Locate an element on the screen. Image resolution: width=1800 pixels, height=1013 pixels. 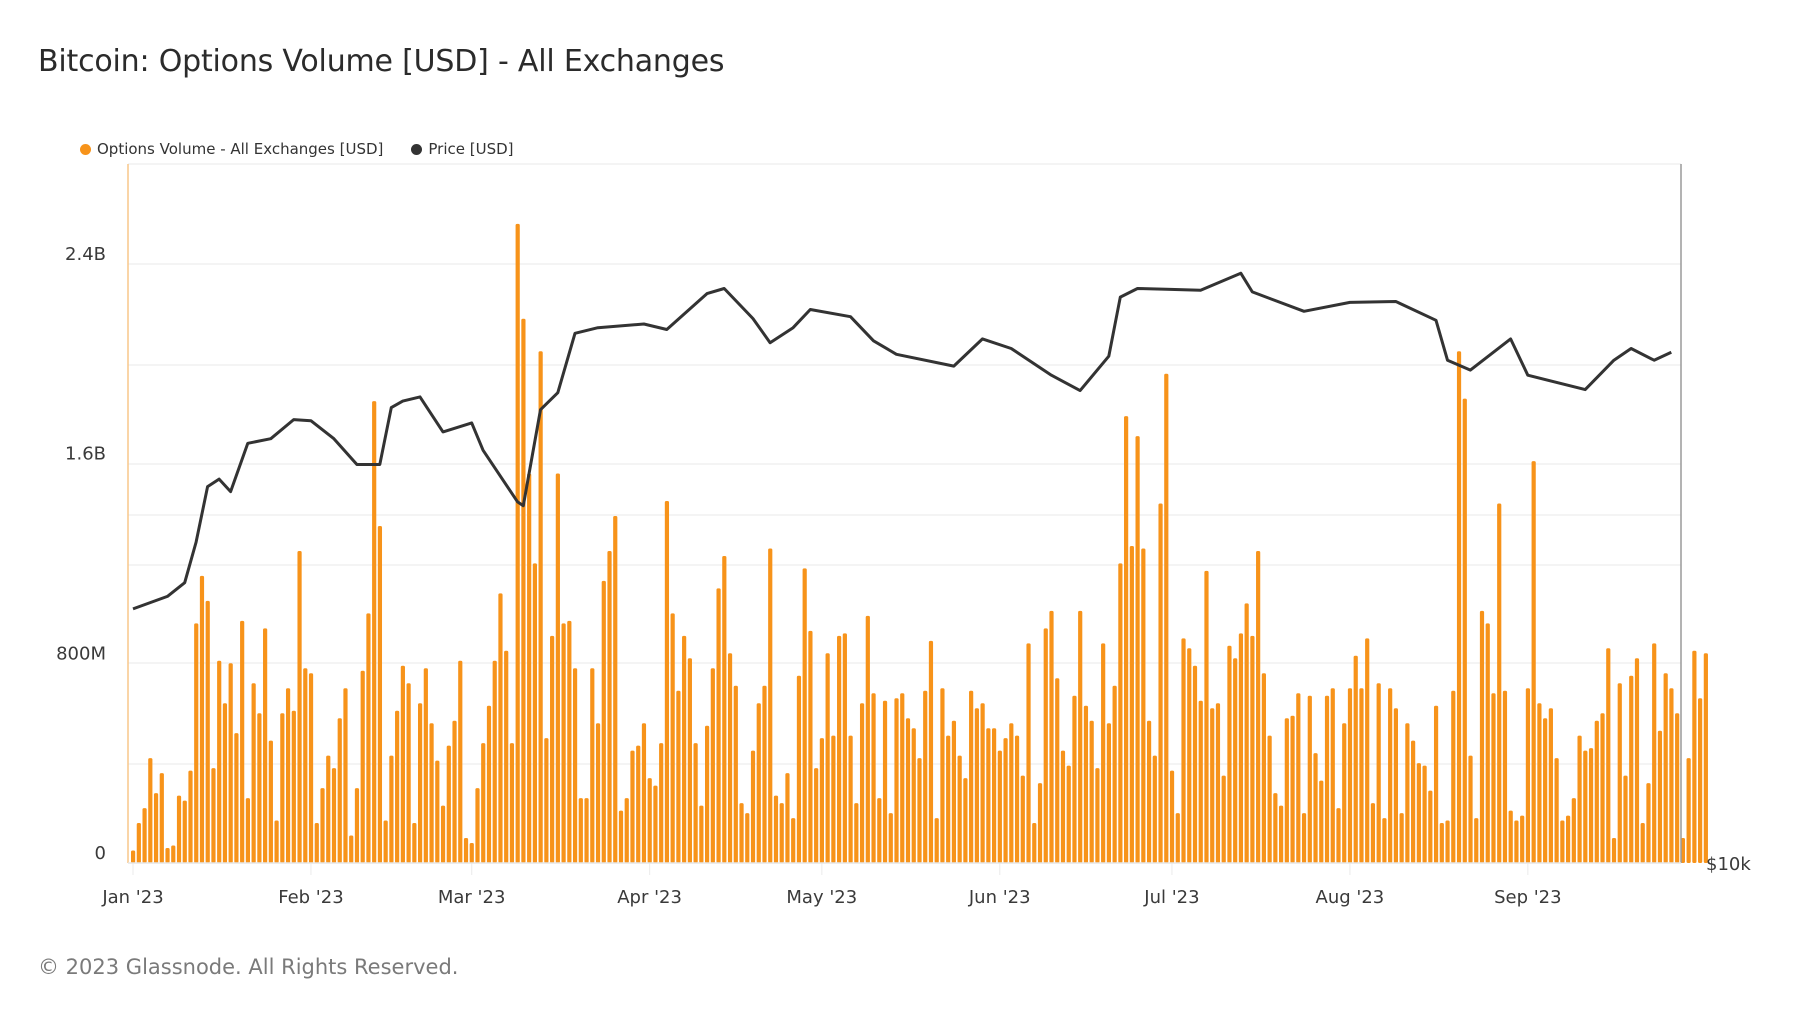
right-axis-label: $10k is located at coordinates (1728, 864).